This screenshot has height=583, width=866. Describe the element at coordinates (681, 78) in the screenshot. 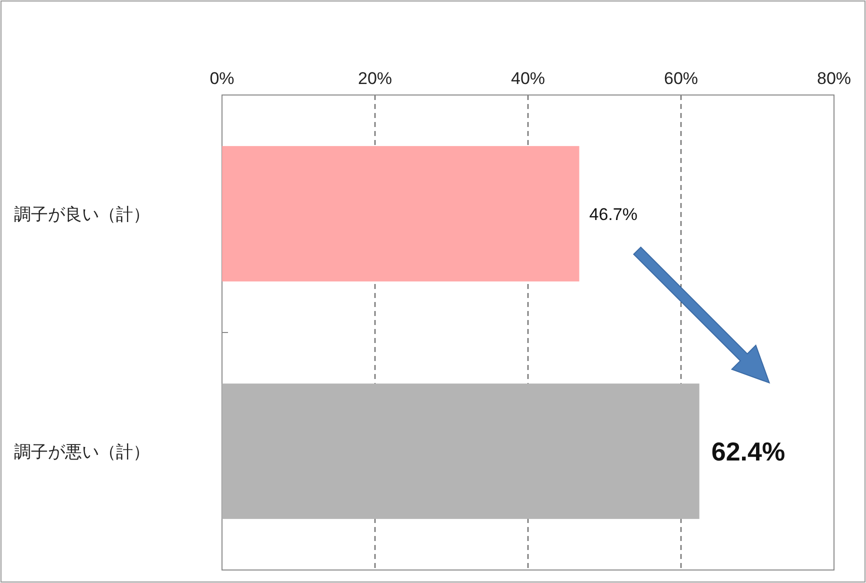

I see `x-tick-label: 60%` at that location.